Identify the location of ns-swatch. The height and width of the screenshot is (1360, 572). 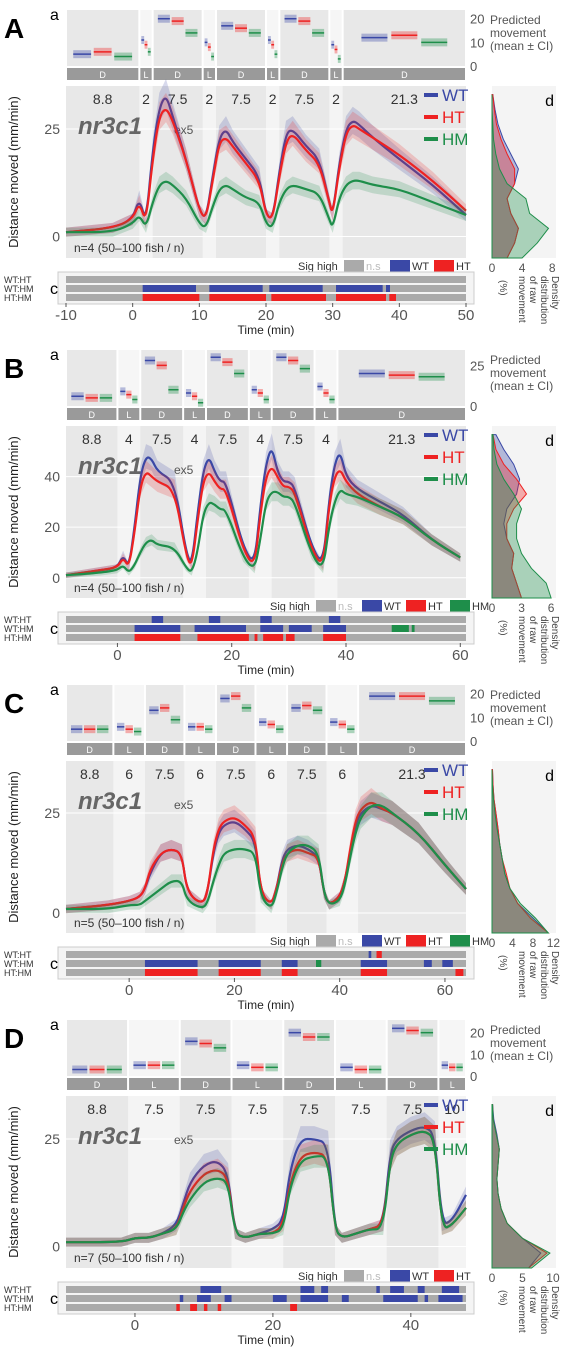
(326, 606).